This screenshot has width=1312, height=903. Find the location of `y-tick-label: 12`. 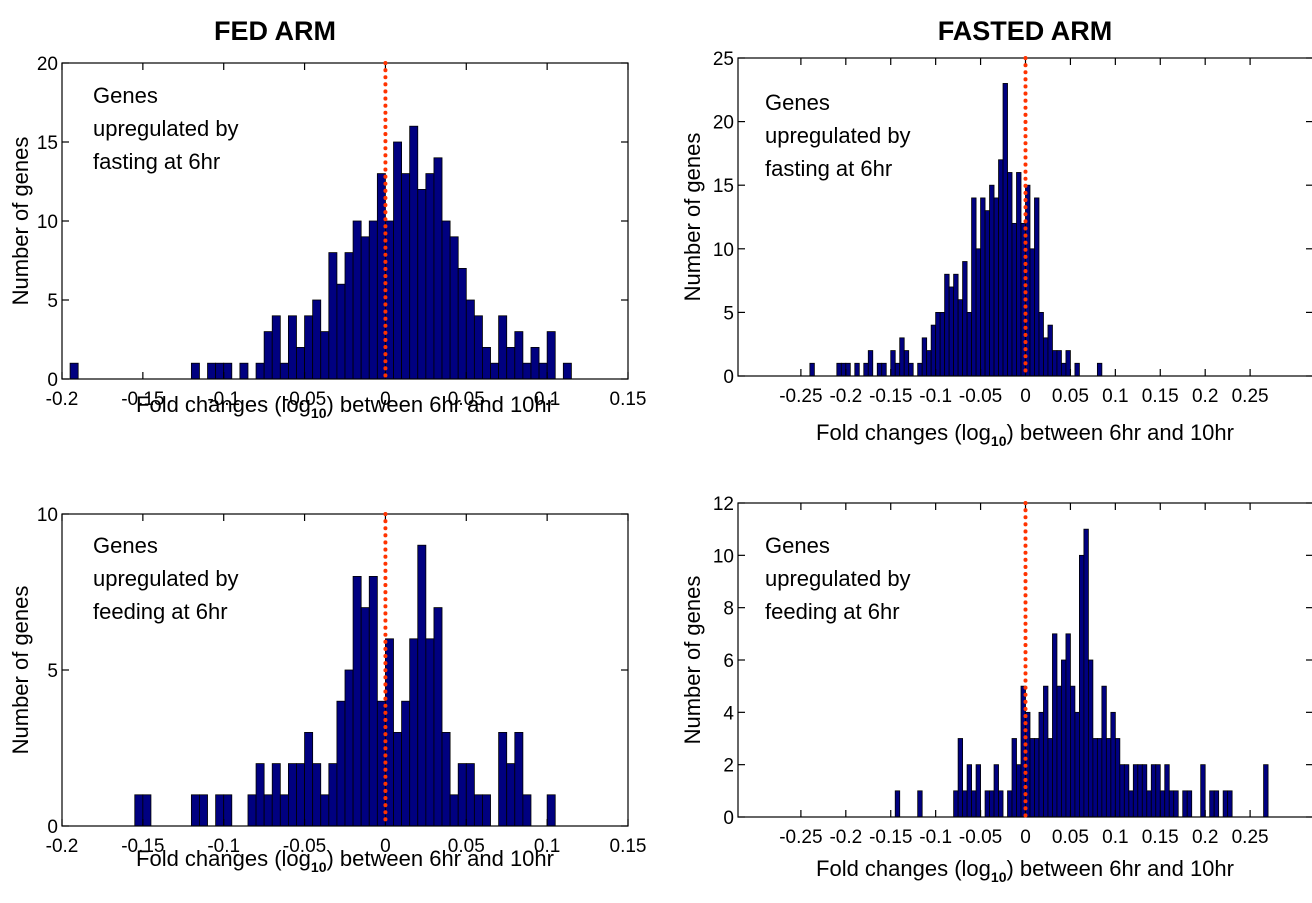

y-tick-label: 12 is located at coordinates (723, 504).